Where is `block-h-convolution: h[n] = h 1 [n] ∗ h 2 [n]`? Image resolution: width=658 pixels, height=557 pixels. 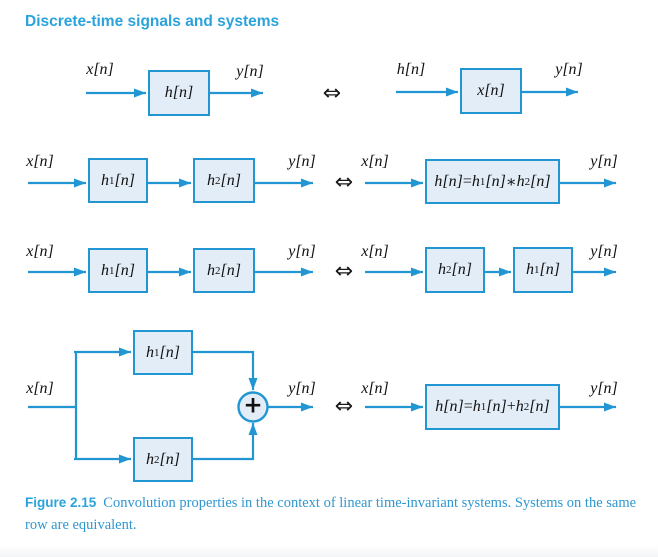
block-h-convolution: h[n] = h 1 [n] ∗ h 2 [n] is located at coordinates (492, 181).